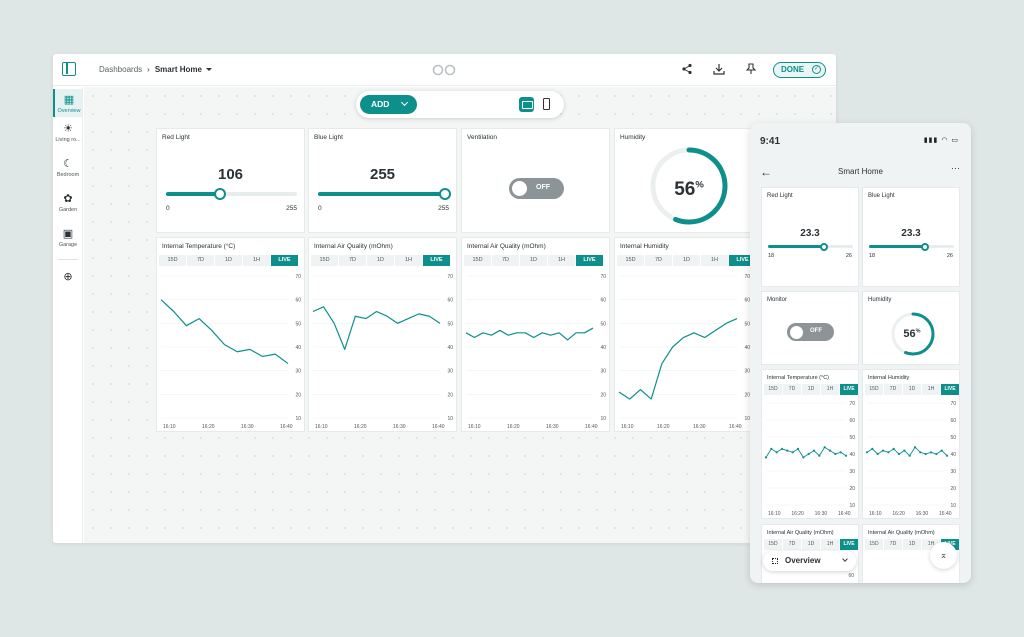  What do you see at coordinates (809, 561) in the screenshot?
I see `page-switcher-button: Overview` at bounding box center [809, 561].